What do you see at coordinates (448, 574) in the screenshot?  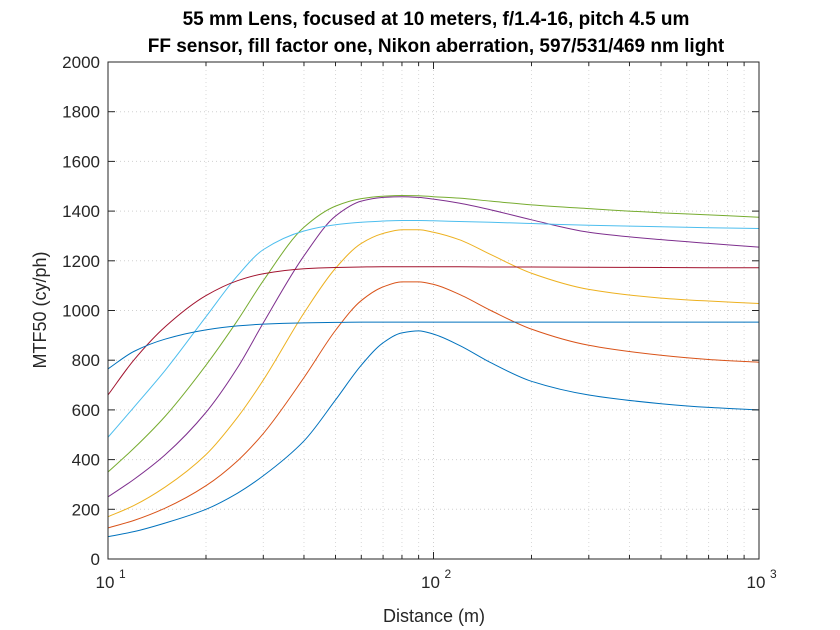 I see `x-tick-exponent: 2` at bounding box center [448, 574].